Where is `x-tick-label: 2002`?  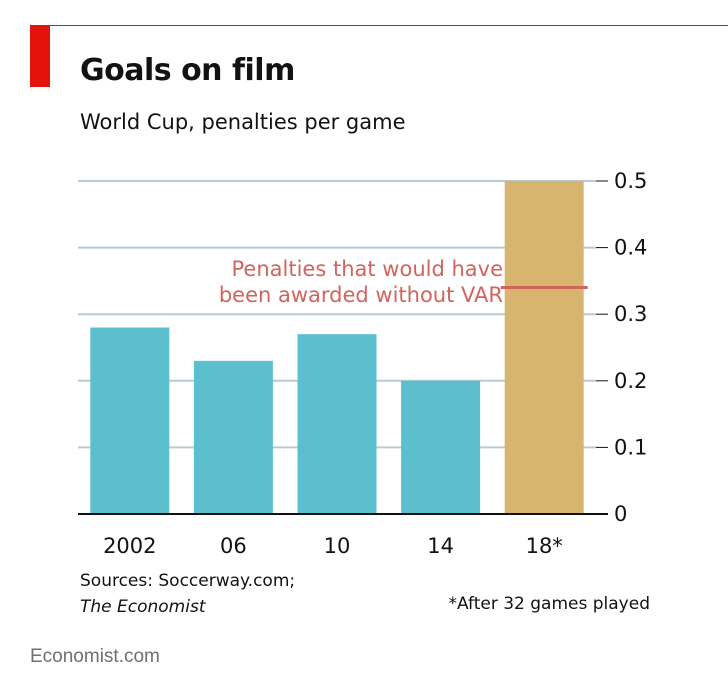 x-tick-label: 2002 is located at coordinates (129, 546).